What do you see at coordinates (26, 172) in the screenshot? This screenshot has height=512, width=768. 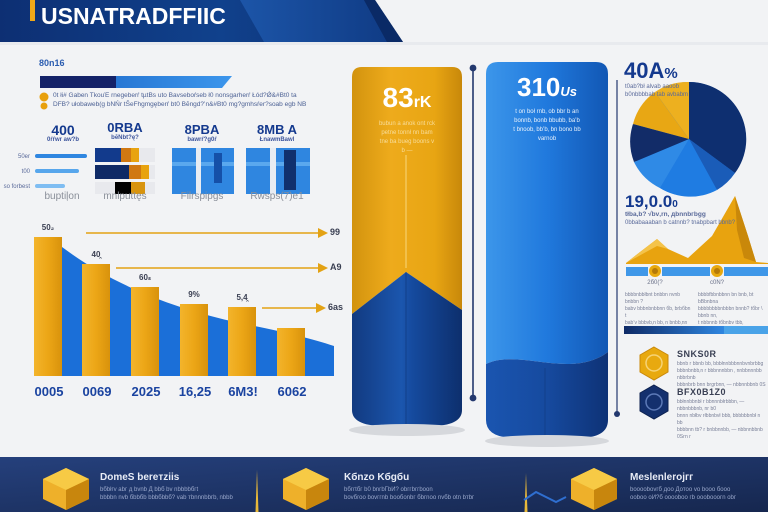 I see `svg-text: t00` at bounding box center [26, 172].